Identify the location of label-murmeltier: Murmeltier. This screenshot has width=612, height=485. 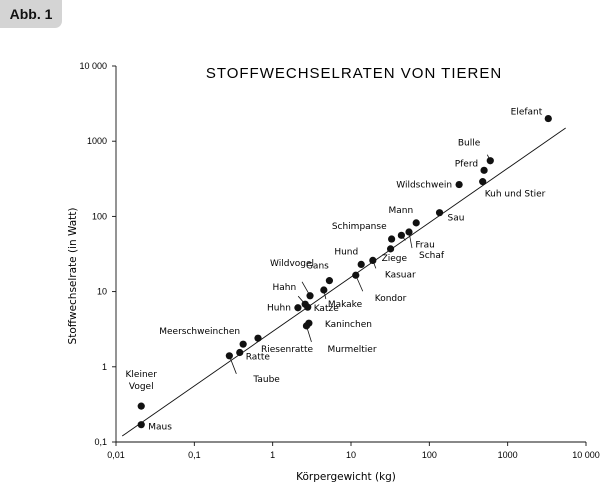
(351, 350).